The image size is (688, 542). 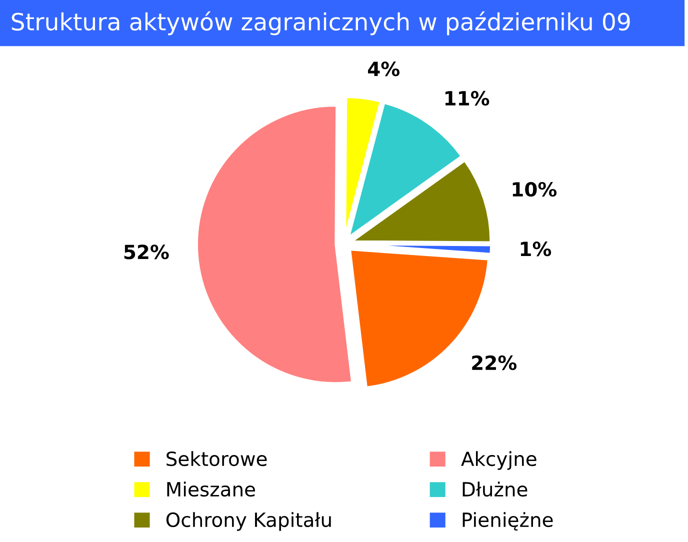 What do you see at coordinates (384, 69) in the screenshot?
I see `data-label: 4%` at bounding box center [384, 69].